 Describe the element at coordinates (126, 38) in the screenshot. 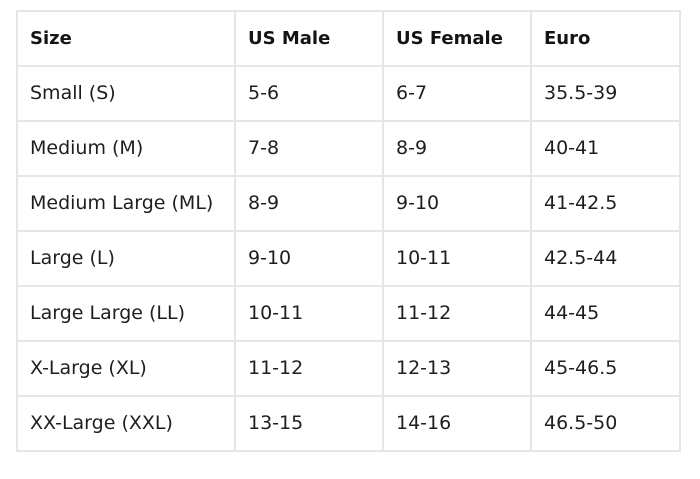

I see `header-size: Size` at that location.